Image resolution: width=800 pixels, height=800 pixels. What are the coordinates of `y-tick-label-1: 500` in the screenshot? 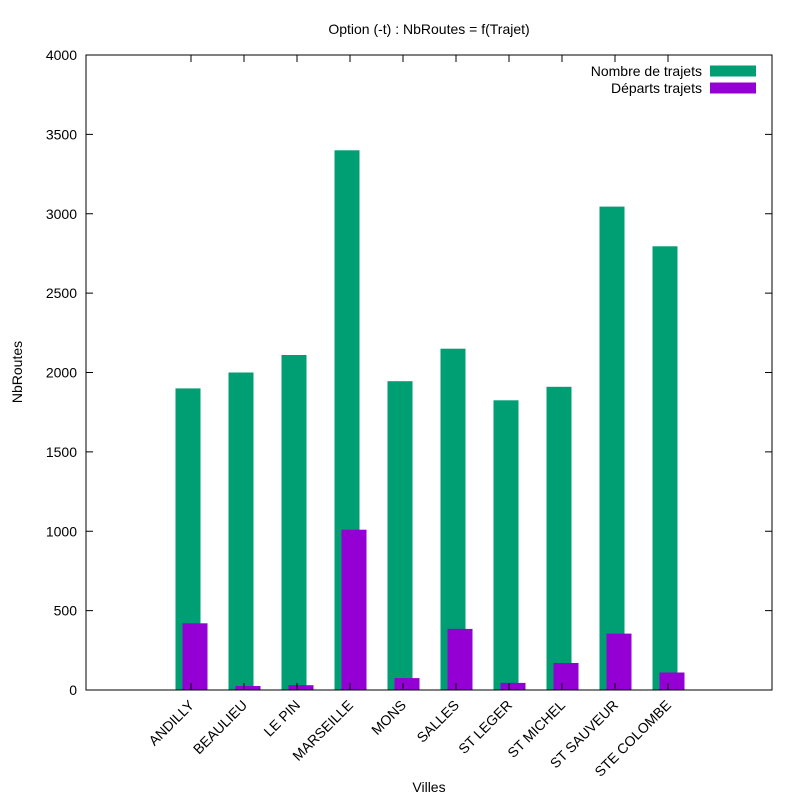 It's located at (66, 611).